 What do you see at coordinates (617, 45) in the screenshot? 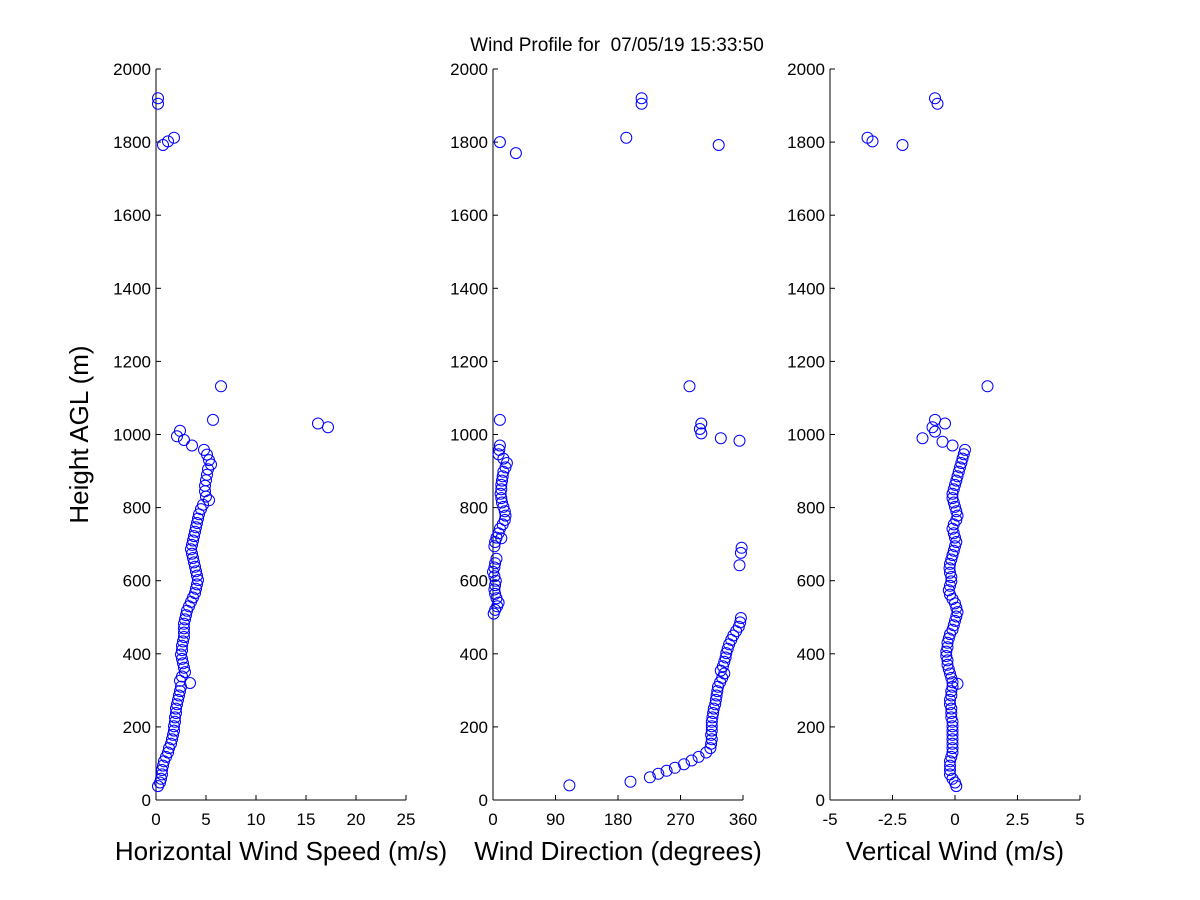
I see `figure-title: Wind Profile for 07/05/19 15:33:50` at bounding box center [617, 45].